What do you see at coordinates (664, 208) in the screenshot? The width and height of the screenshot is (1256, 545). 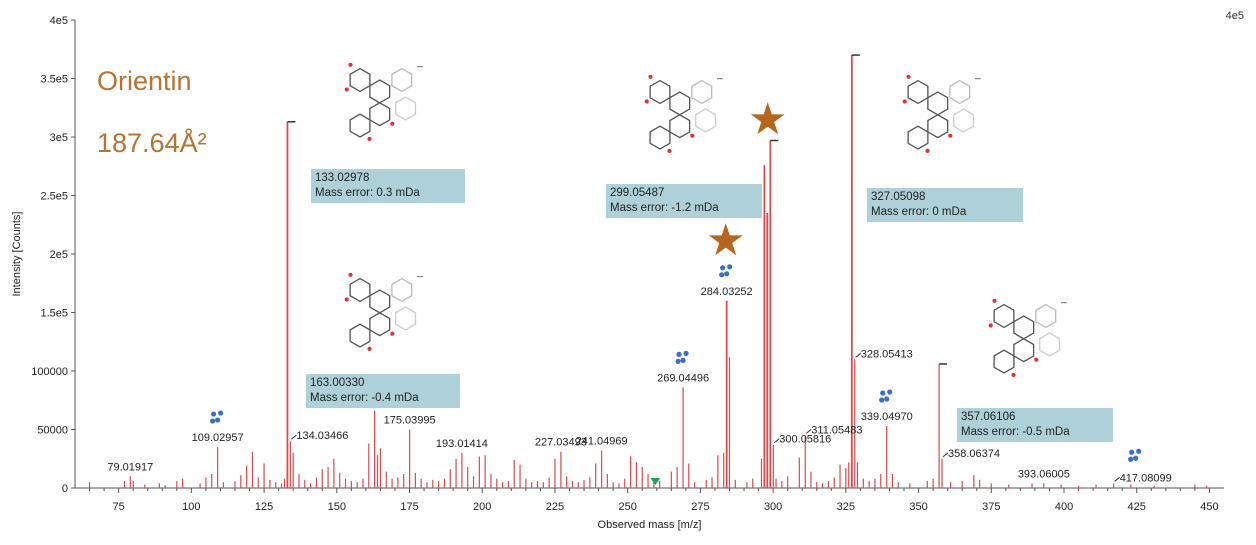 I see `annotation-error: Mass error: -1.2 mDa` at bounding box center [664, 208].